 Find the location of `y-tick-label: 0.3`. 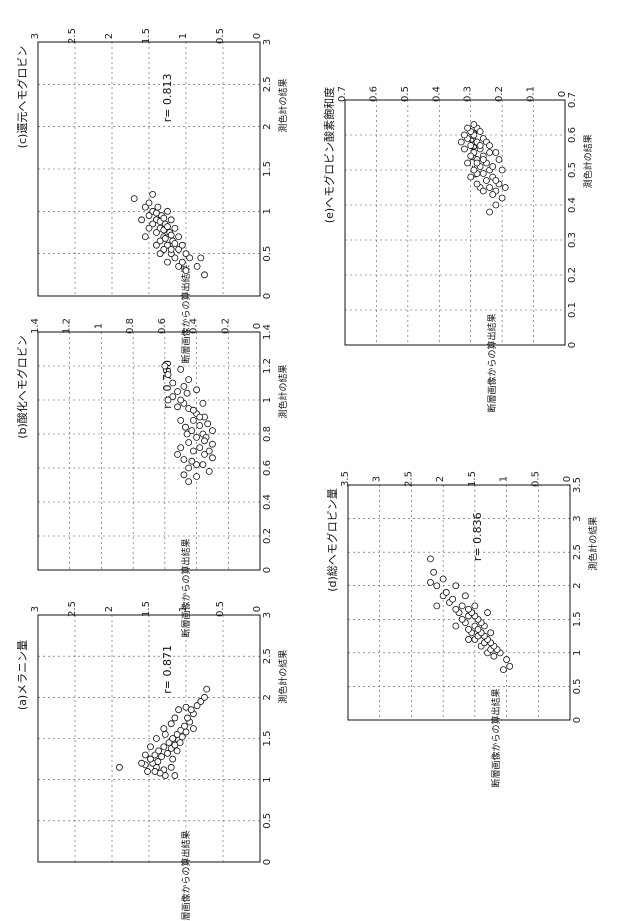

y-tick-label: 0.3 is located at coordinates (468, 94).